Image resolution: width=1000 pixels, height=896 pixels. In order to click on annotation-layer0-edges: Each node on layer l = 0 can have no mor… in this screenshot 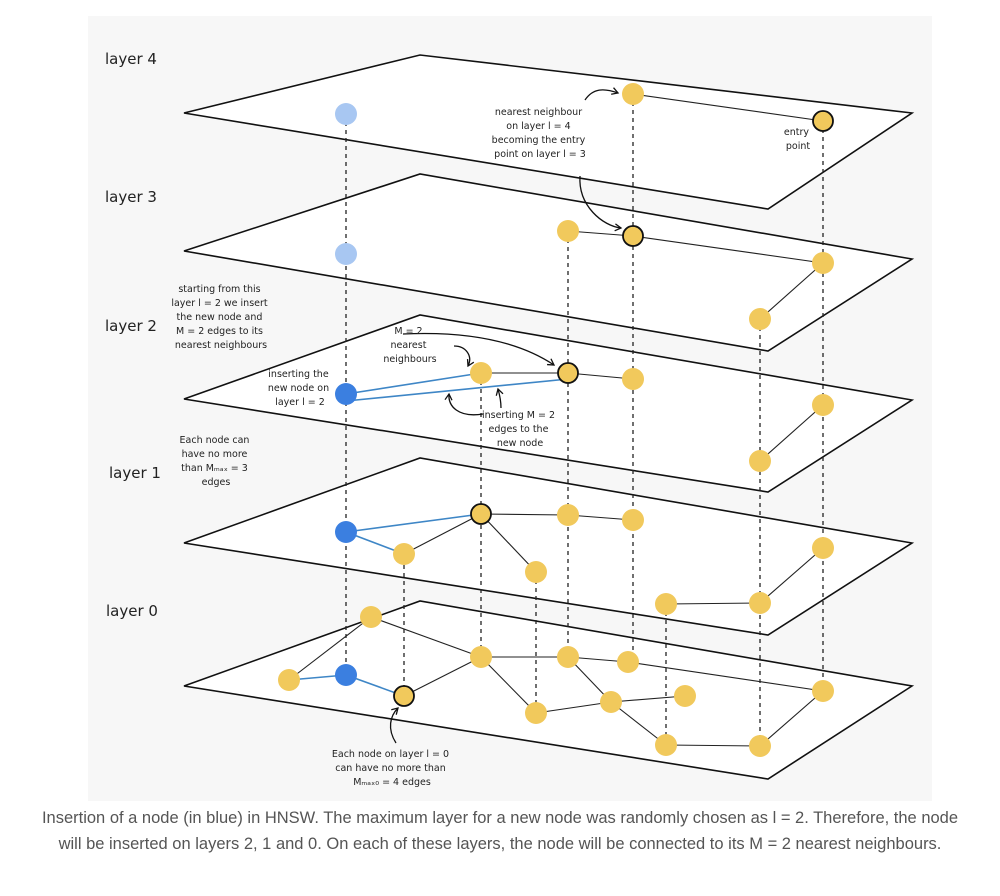, I will do `click(392, 768)`.